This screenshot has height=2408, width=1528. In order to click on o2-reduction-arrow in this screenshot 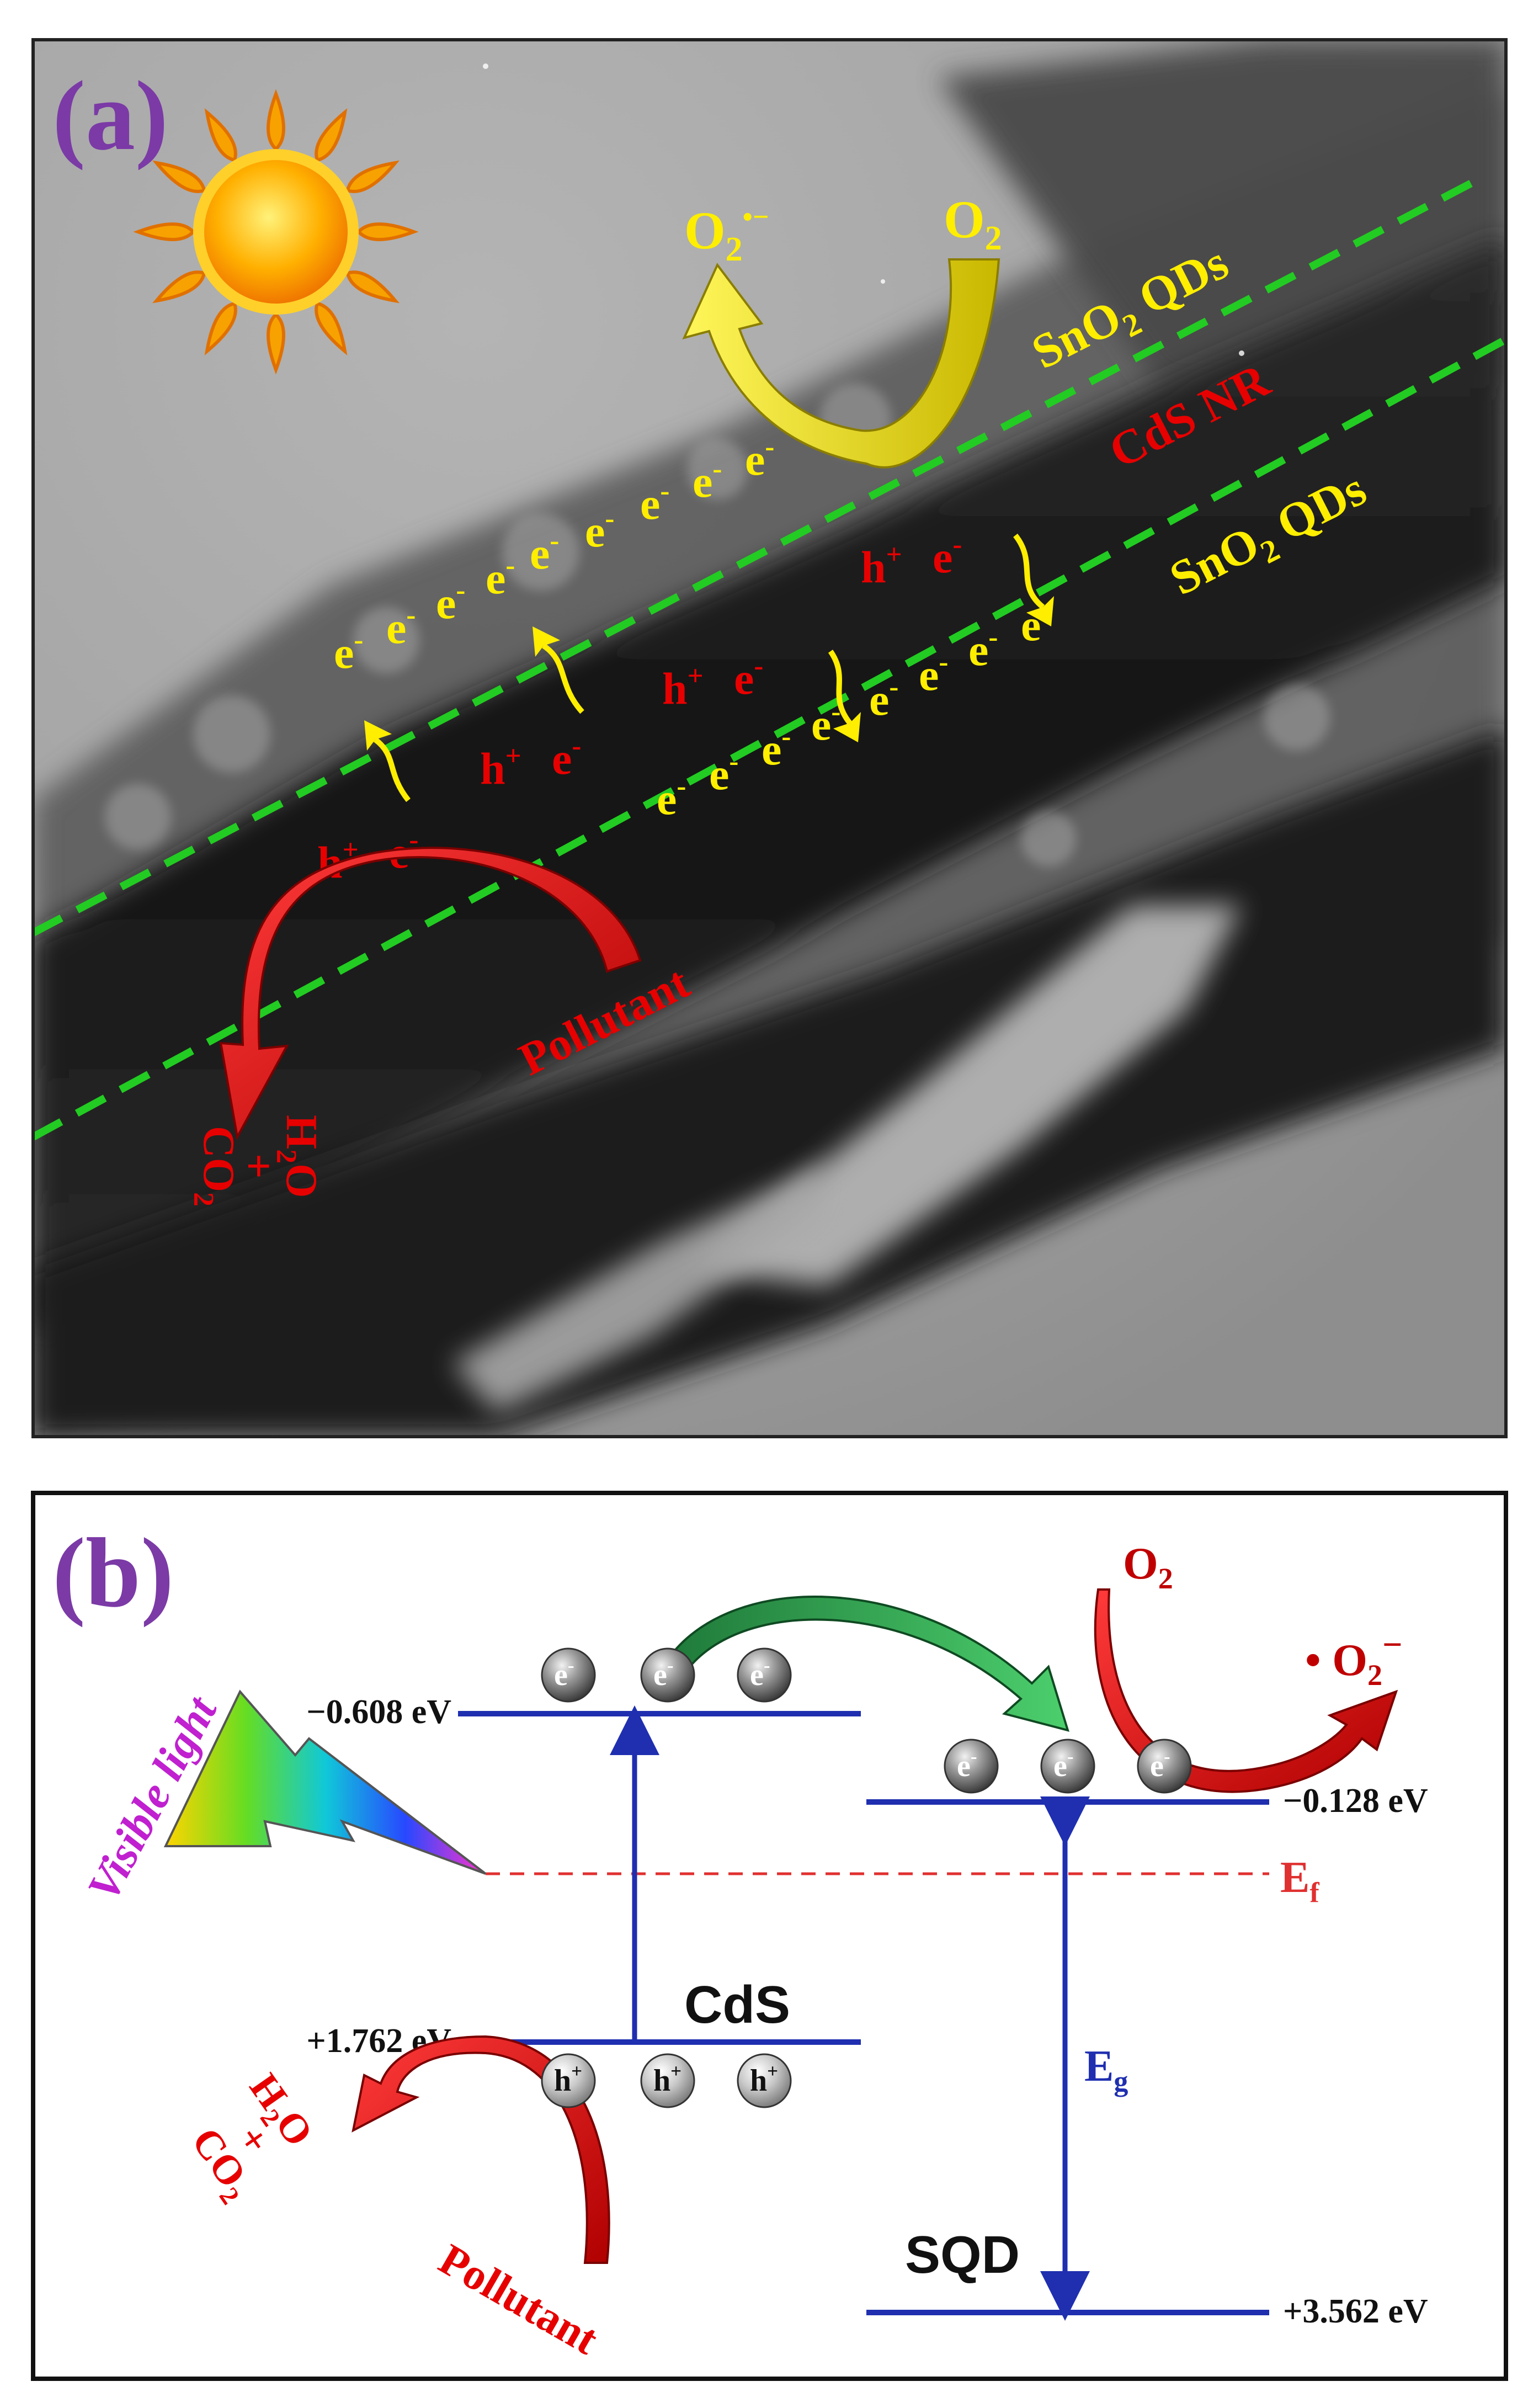, I will do `click(841, 363)`.